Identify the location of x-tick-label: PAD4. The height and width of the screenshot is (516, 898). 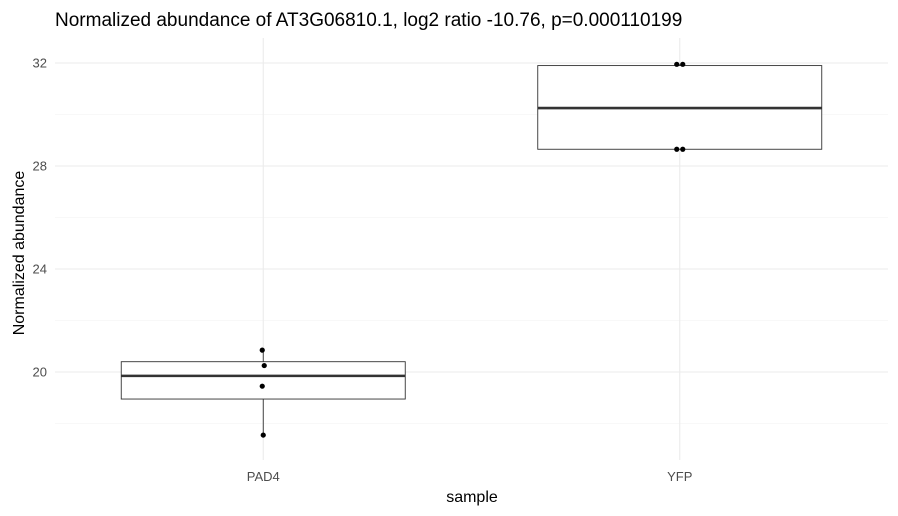
(263, 476).